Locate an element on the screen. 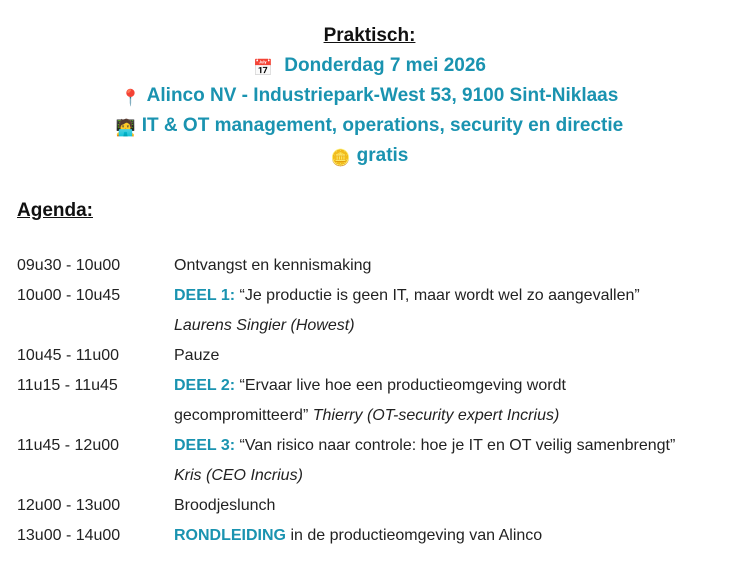 The width and height of the screenshot is (739, 562). agenda-speaker: Kris (CEO Incrius) is located at coordinates (238, 475).